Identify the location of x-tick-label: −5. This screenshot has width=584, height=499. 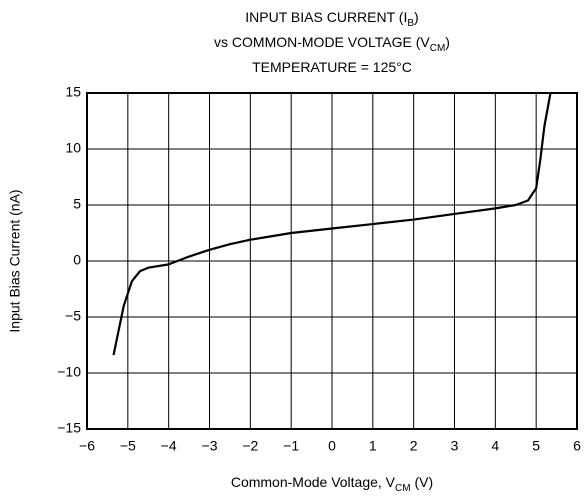
(128, 446).